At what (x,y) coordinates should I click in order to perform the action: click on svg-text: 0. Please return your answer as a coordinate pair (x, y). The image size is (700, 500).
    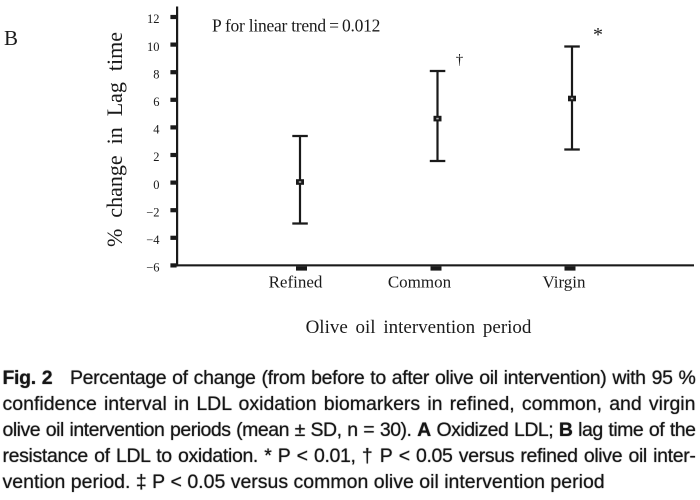
    Looking at the image, I should click on (156, 185).